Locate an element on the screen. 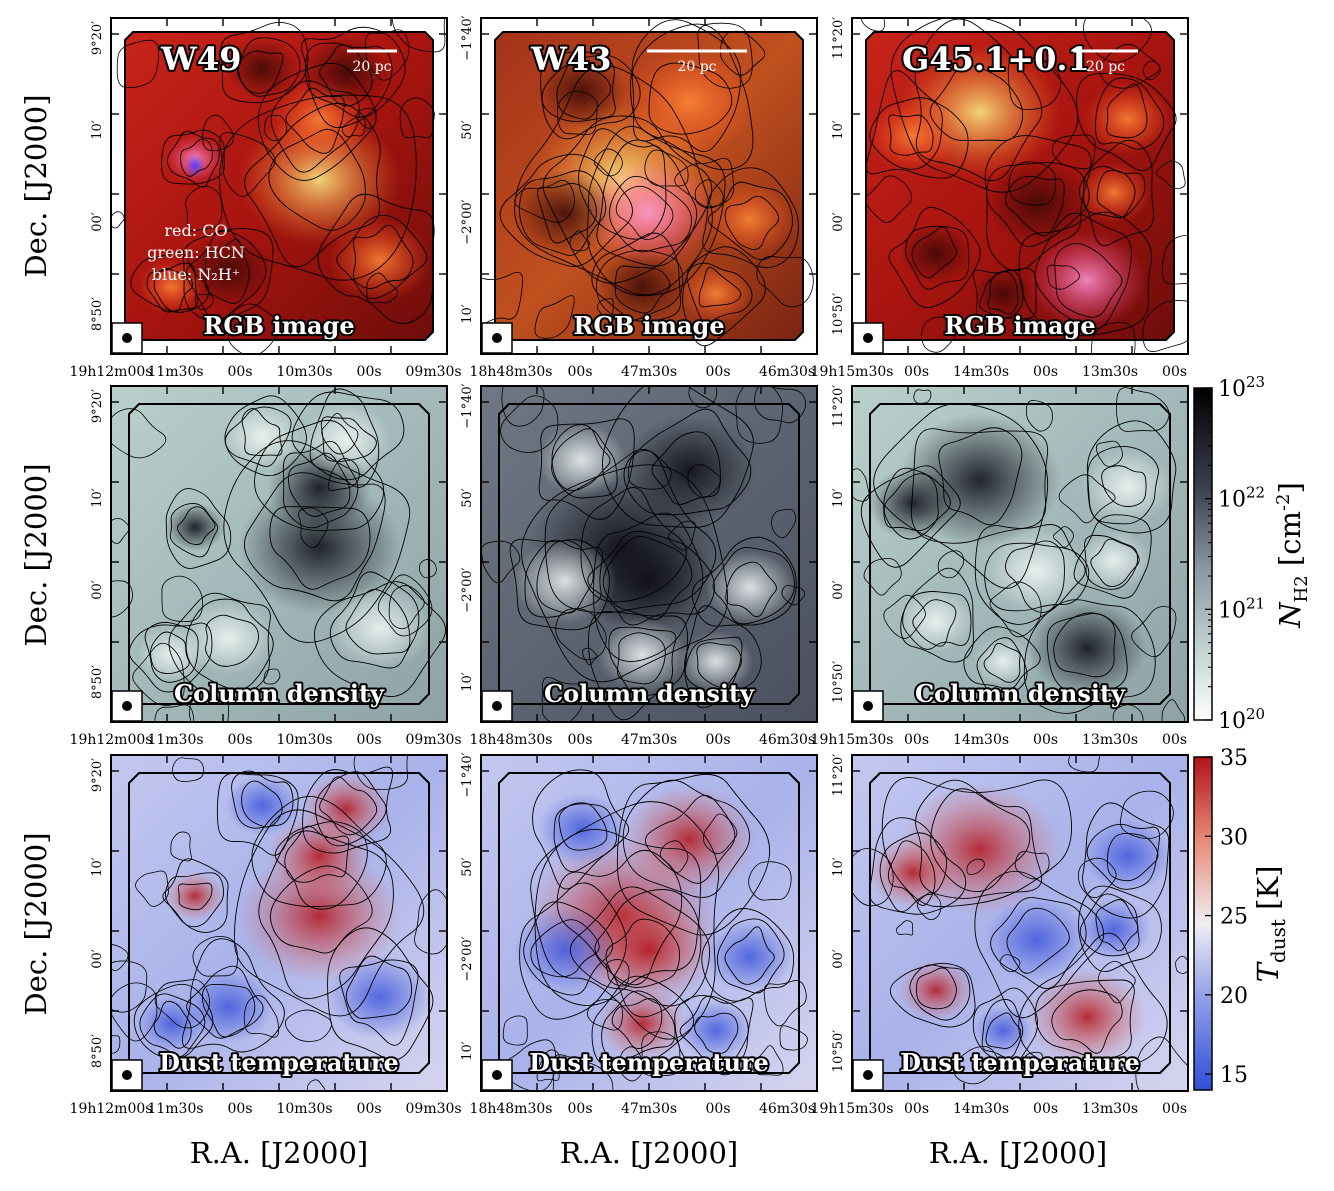  y-tick-label: −2°00′ is located at coordinates (467, 221).